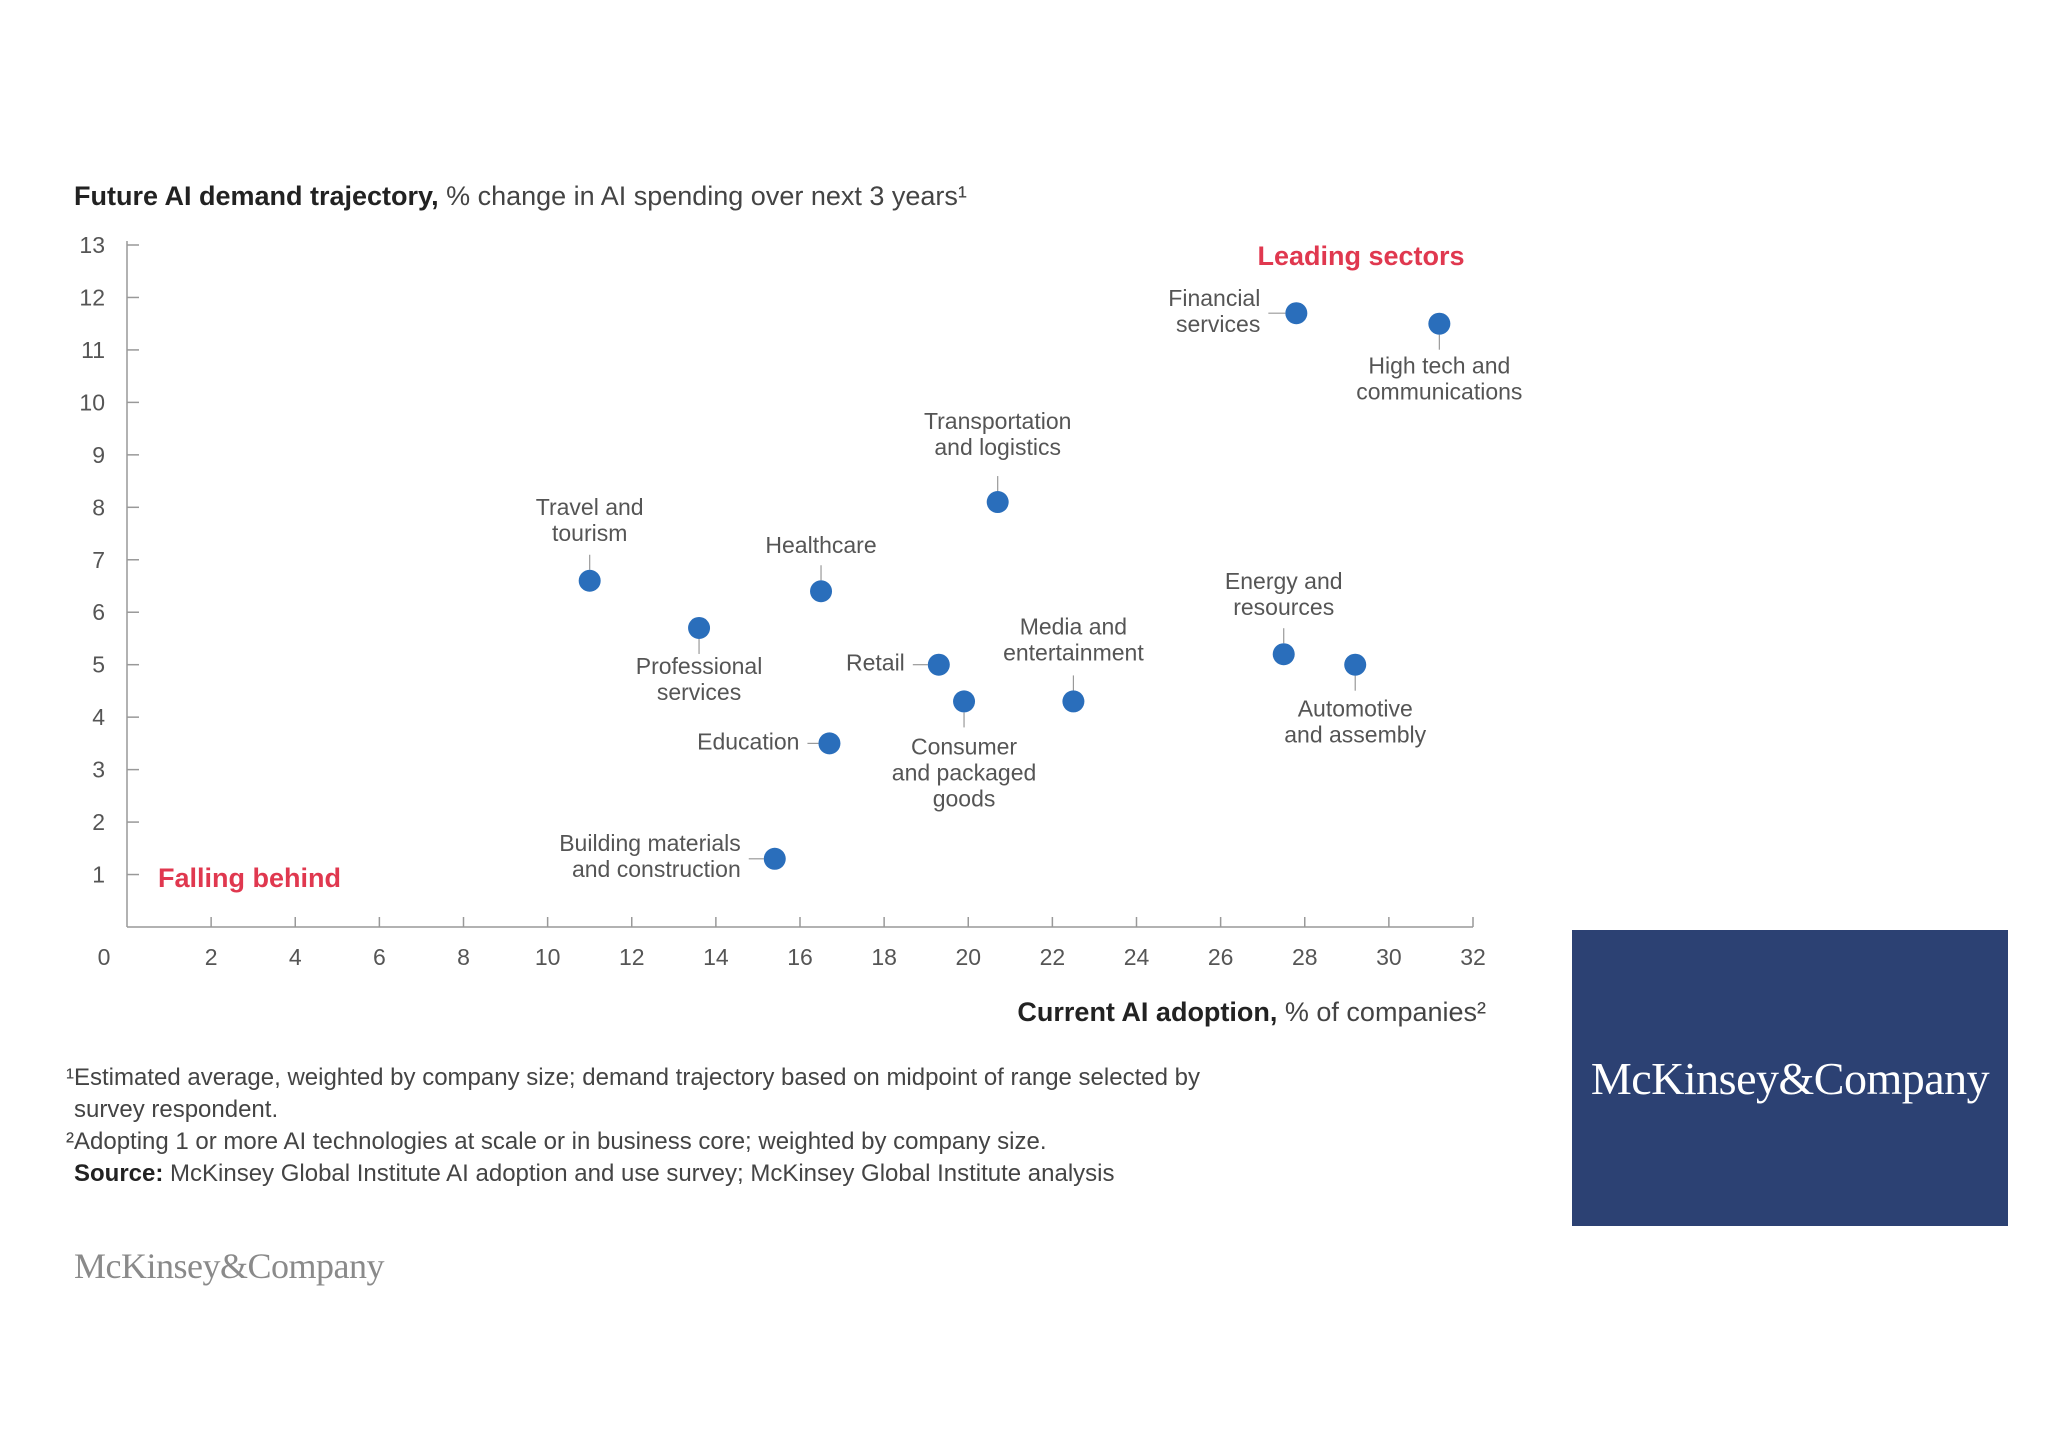 This screenshot has width=2048, height=1447. What do you see at coordinates (1073, 626) in the screenshot?
I see `label-line: Media and` at bounding box center [1073, 626].